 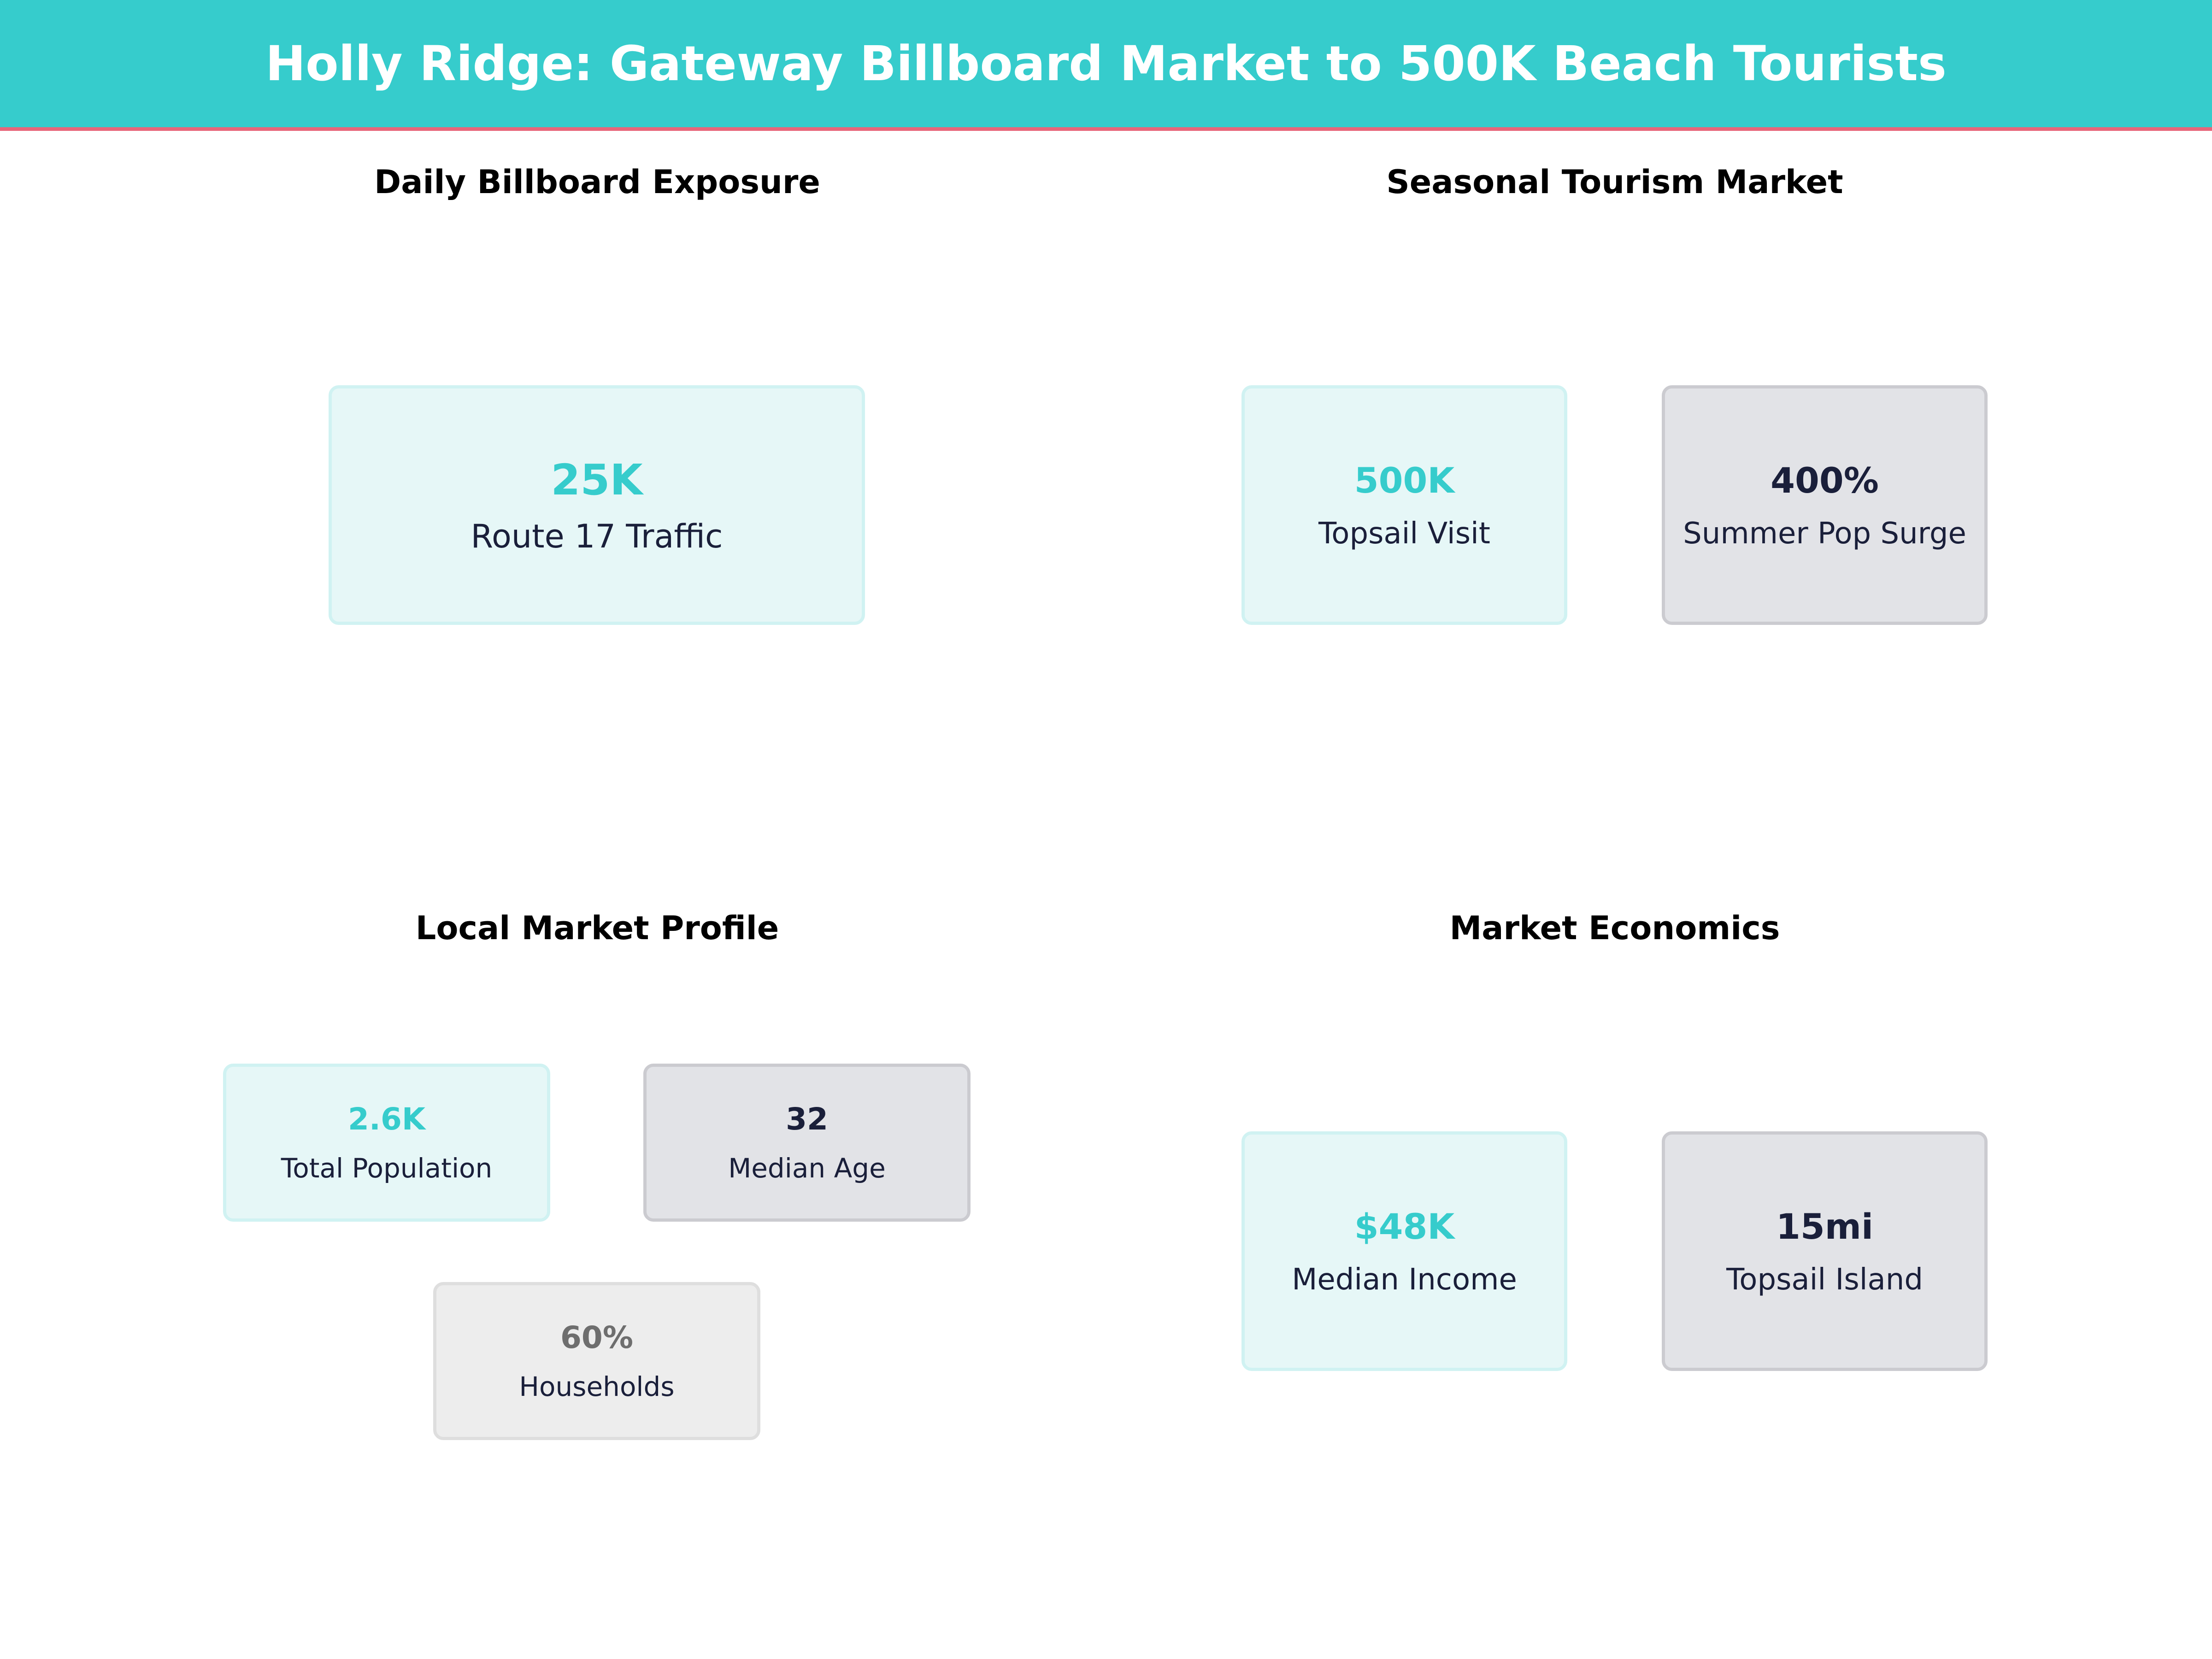 What do you see at coordinates (596, 1337) in the screenshot?
I see `stat-value: 60%` at bounding box center [596, 1337].